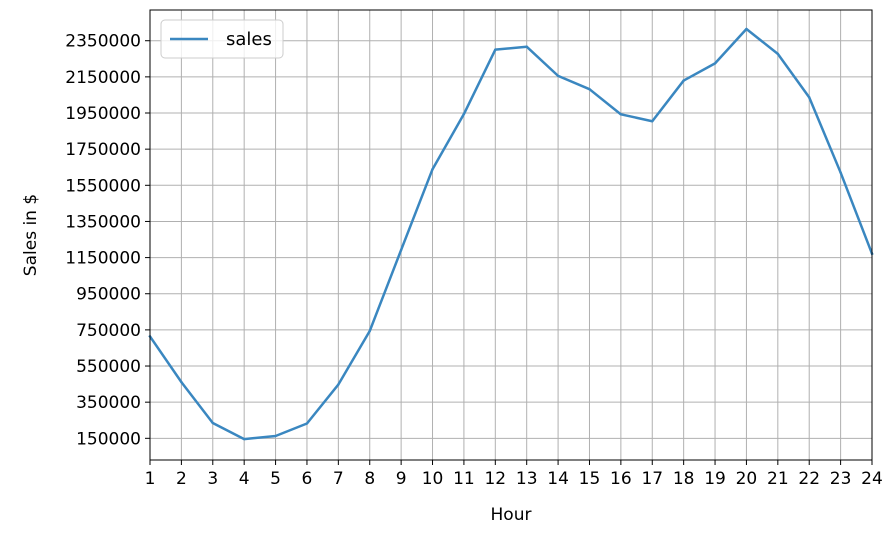 The image size is (892, 540). What do you see at coordinates (809, 479) in the screenshot?
I see `x-tick-label: 22` at bounding box center [809, 479].